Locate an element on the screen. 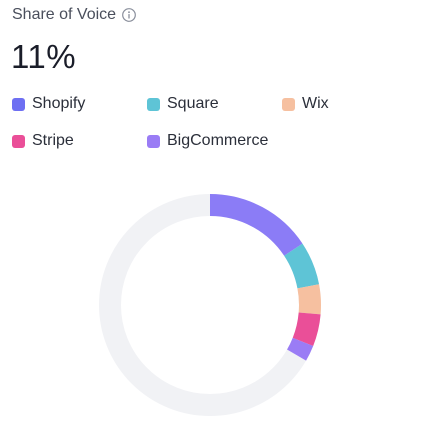  legend-item-bigcommerce: BigCommerce is located at coordinates (207, 141).